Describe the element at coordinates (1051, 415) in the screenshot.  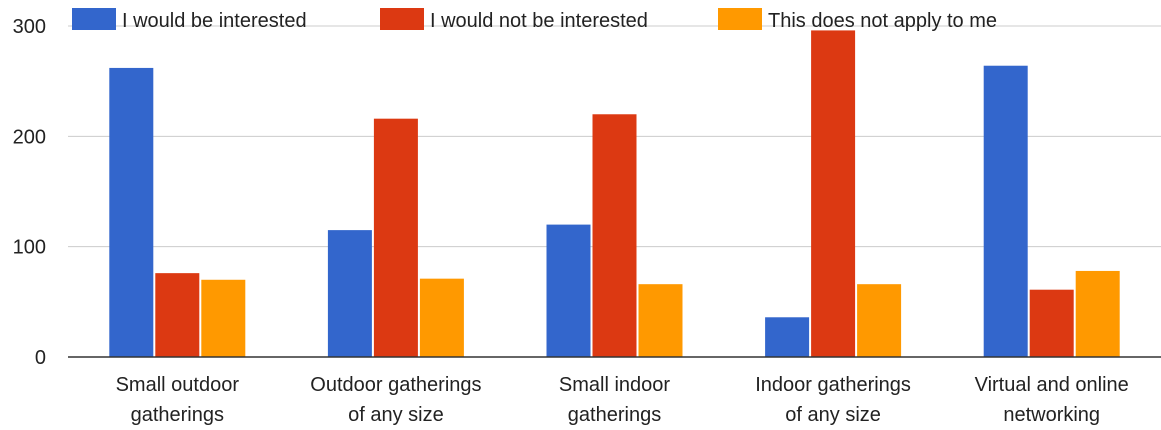
I see `x-tick-label: networking` at that location.